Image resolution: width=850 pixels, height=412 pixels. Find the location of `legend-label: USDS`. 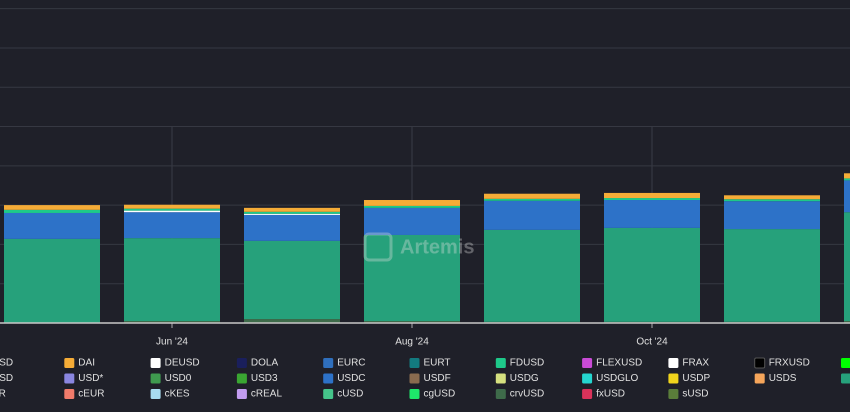

legend-label: USDS is located at coordinates (783, 378).